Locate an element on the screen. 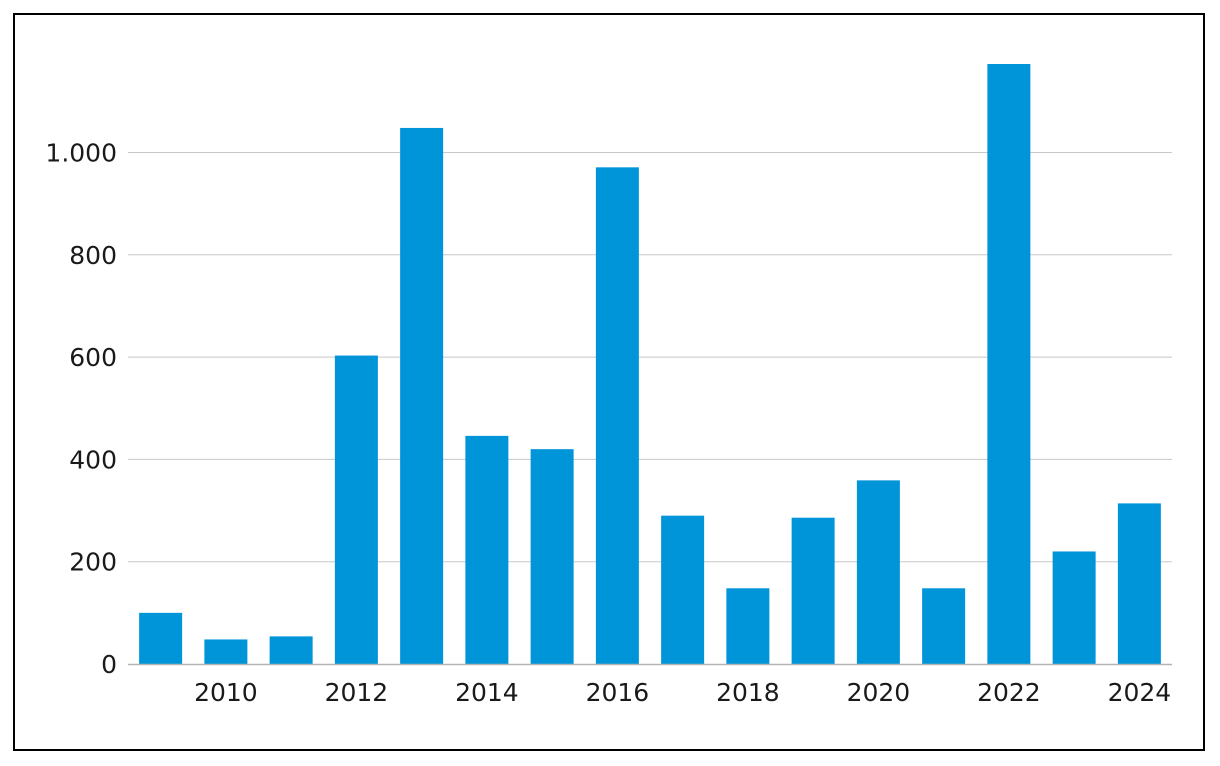 Image resolution: width=1220 pixels, height=766 pixels. bar-2010 is located at coordinates (226, 651).